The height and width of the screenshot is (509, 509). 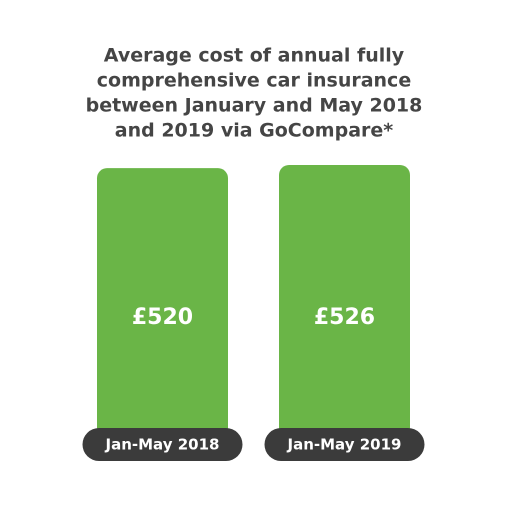 What do you see at coordinates (254, 81) in the screenshot?
I see `chart-title: comprehensive car insurance` at bounding box center [254, 81].